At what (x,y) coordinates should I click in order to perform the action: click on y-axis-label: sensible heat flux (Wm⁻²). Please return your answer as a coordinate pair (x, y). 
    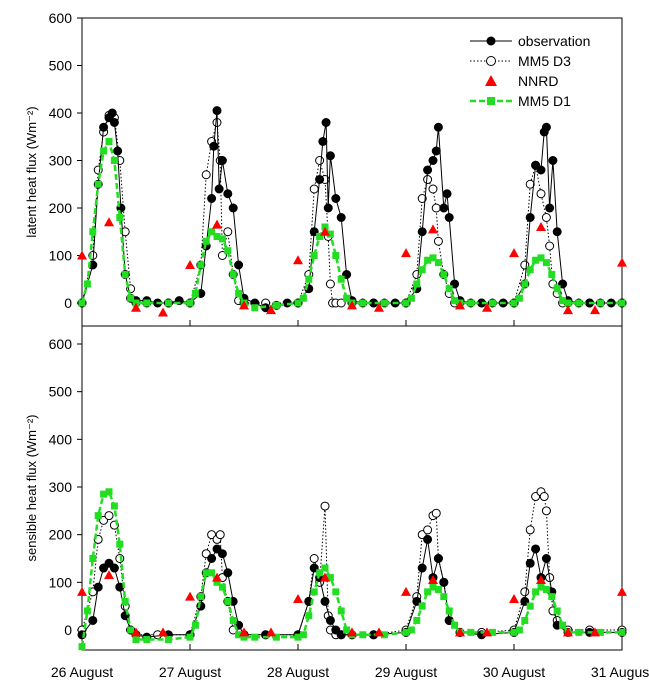
    Looking at the image, I should click on (31, 487).